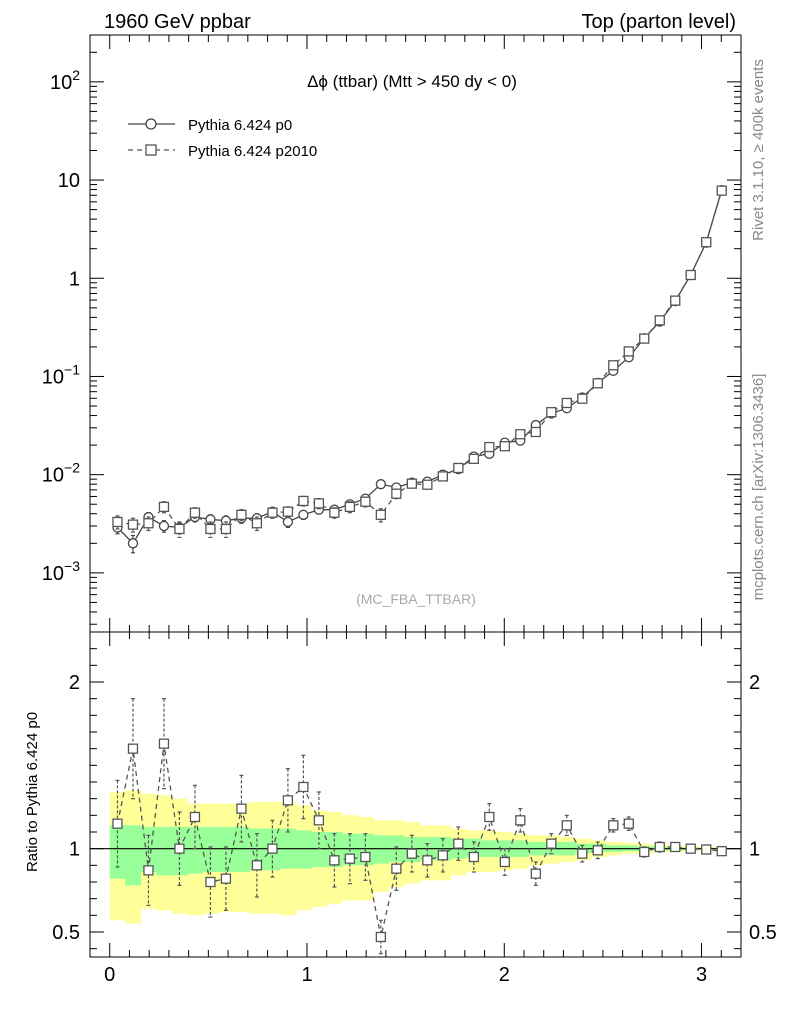 This screenshot has width=786, height=1024. I want to click on legend-label-p0: Pythia 6.424 p0, so click(240, 125).